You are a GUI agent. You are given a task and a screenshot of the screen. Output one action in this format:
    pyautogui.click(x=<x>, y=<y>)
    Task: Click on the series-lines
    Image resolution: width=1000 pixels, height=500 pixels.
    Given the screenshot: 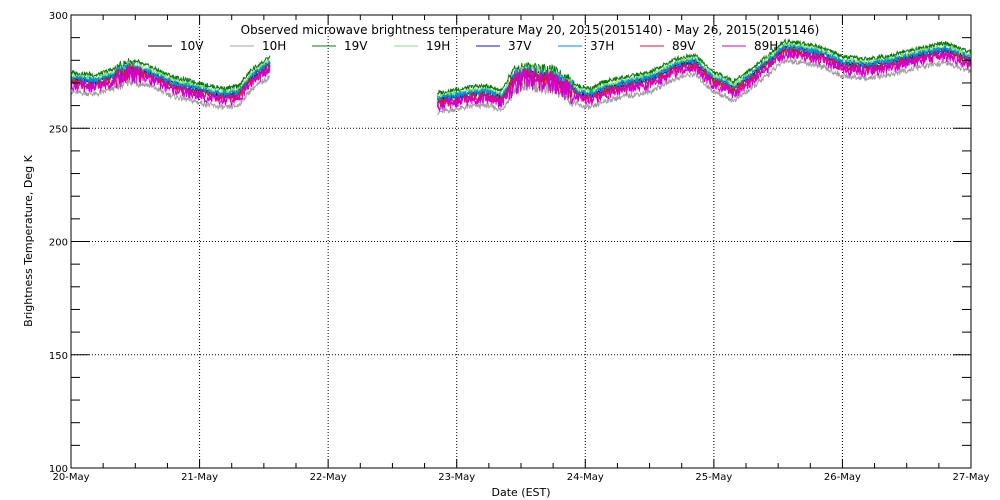 What is the action you would take?
    pyautogui.click(x=521, y=77)
    